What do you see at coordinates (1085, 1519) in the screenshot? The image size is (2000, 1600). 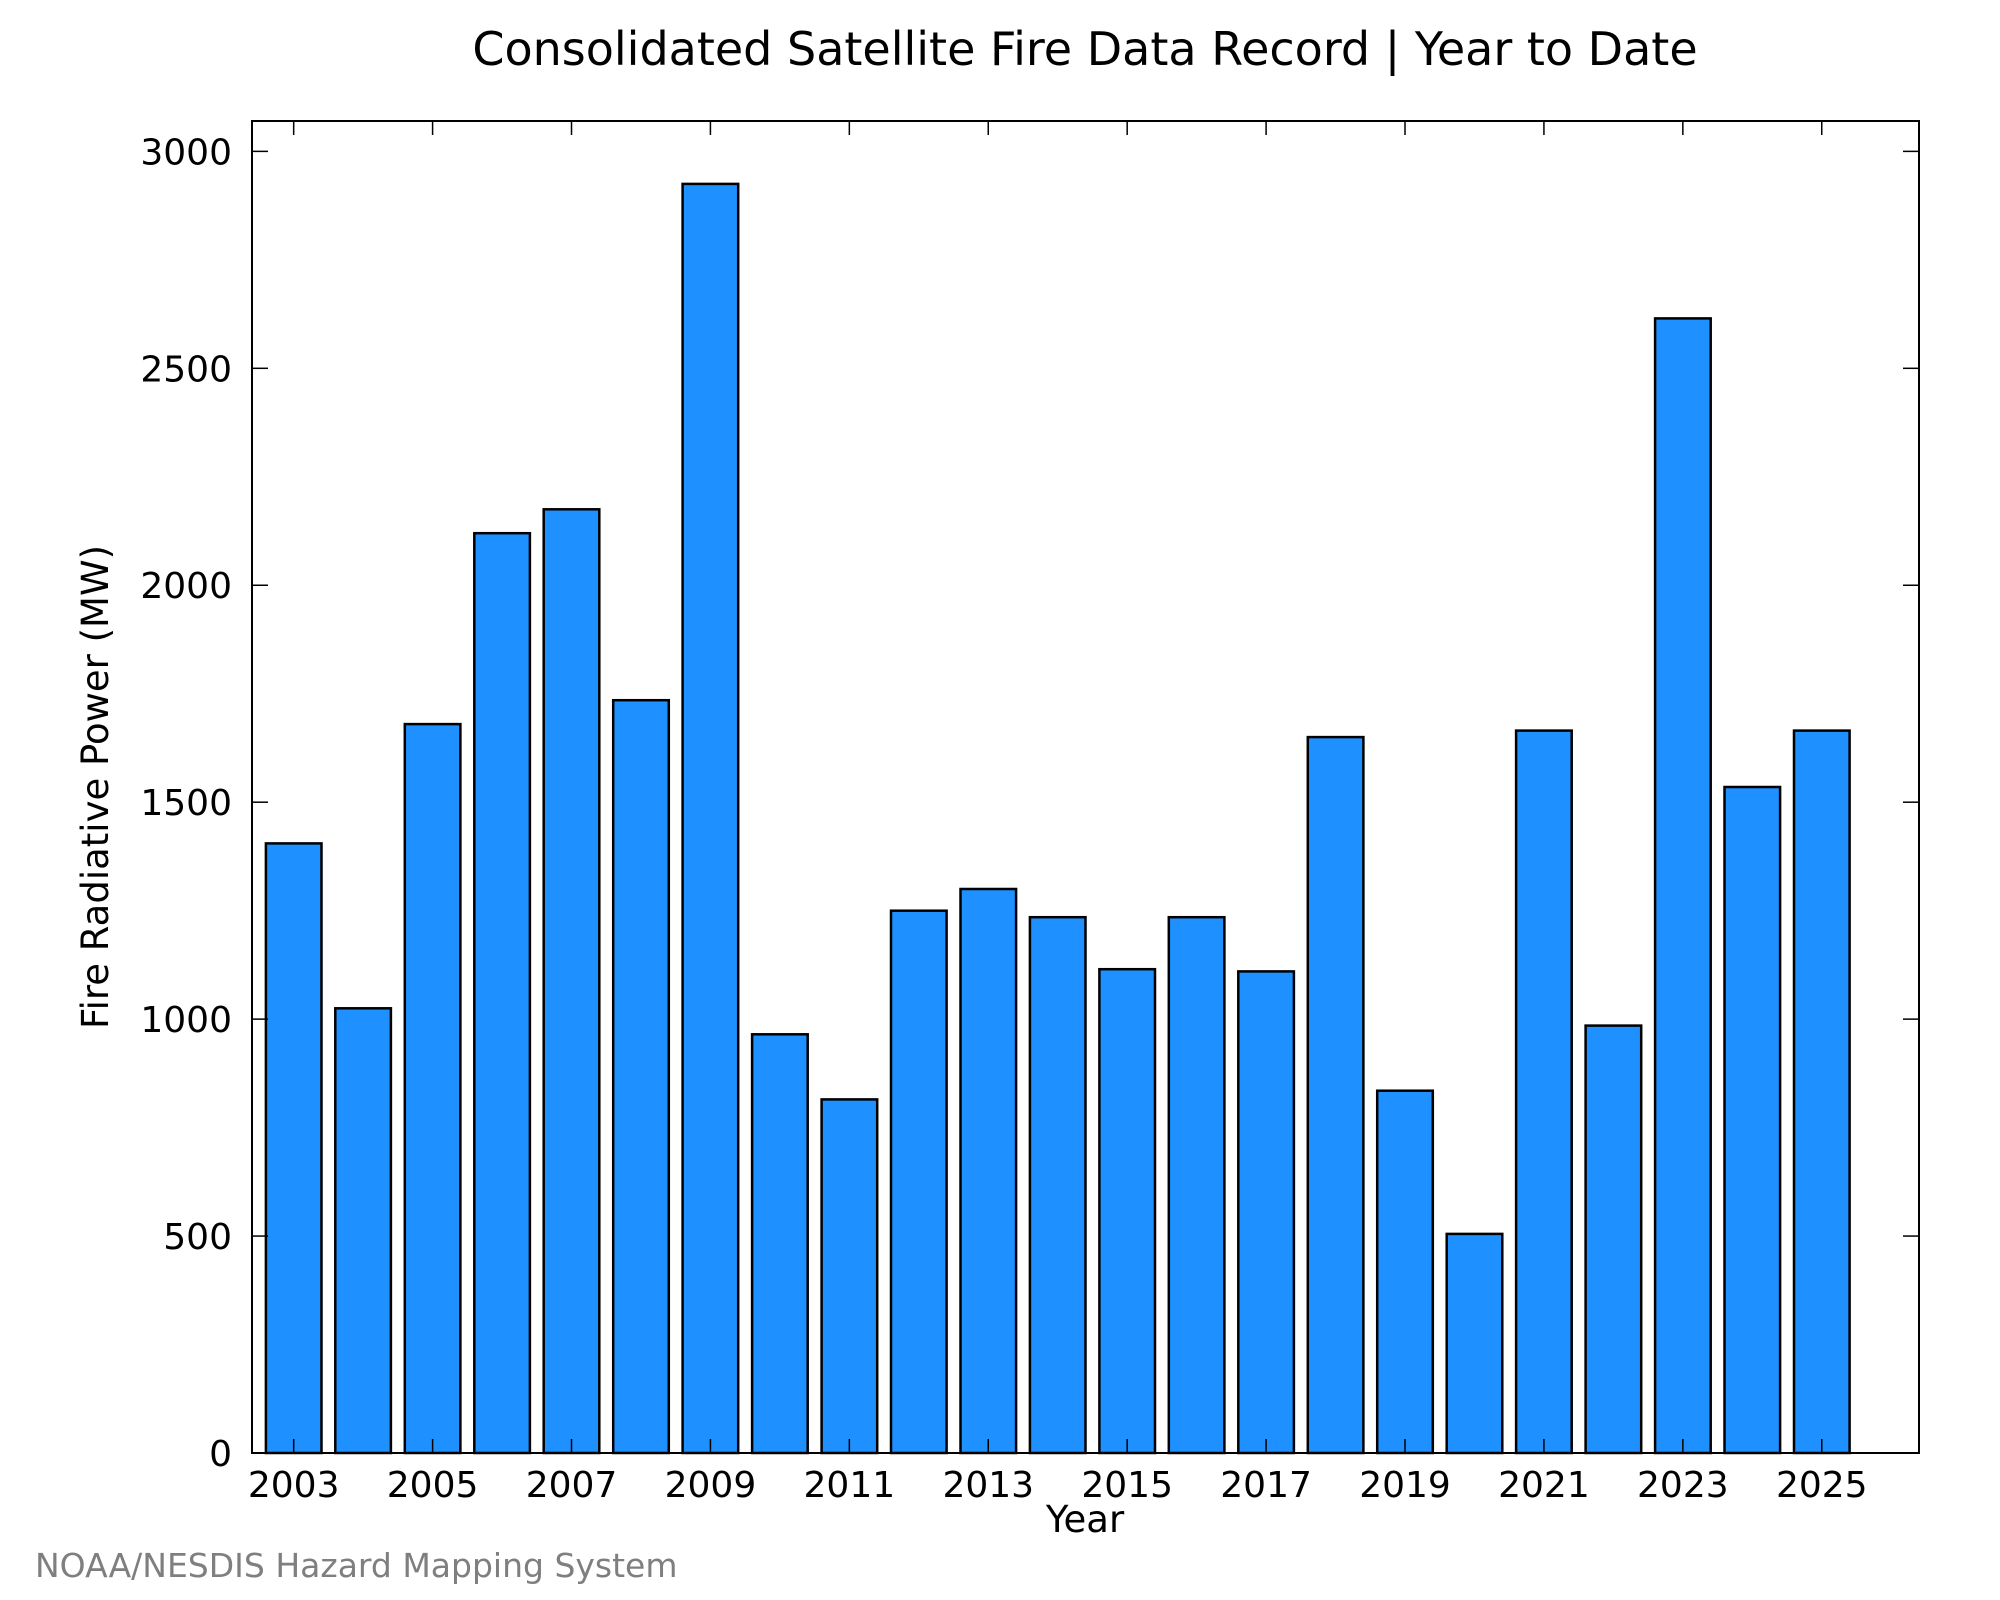 I see `x-axis-label: Year` at bounding box center [1085, 1519].